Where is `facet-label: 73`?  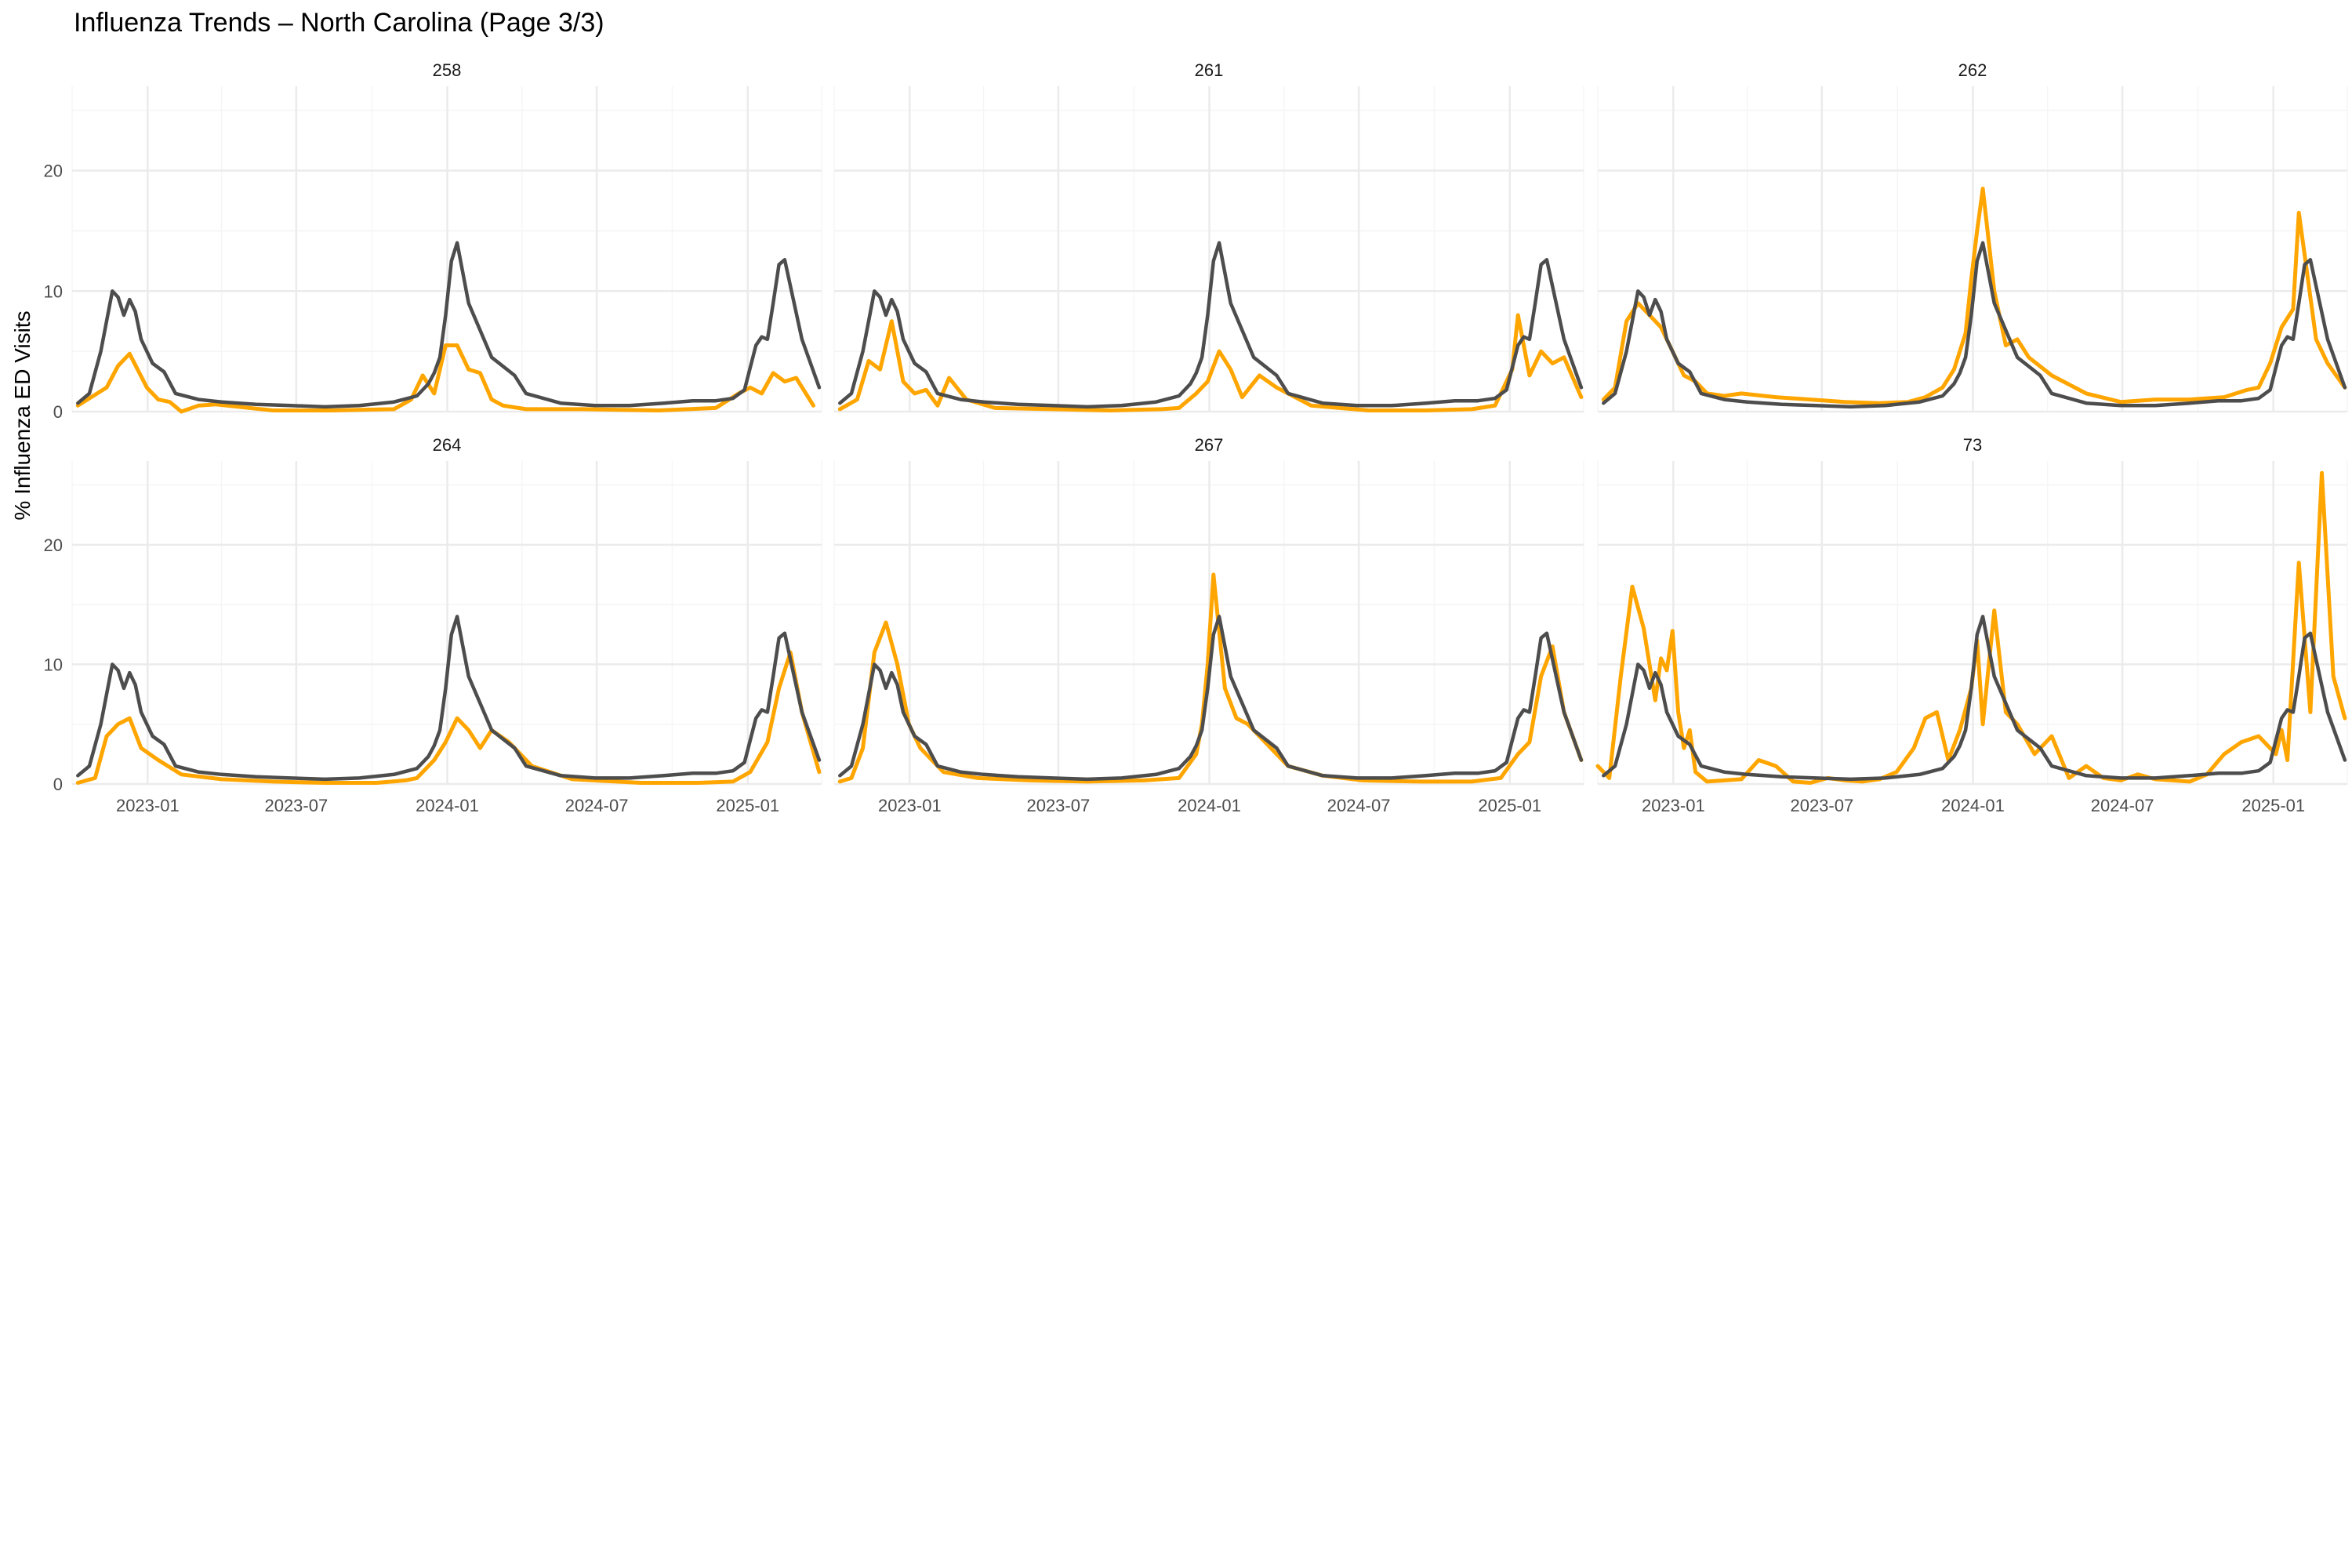 facet-label: 73 is located at coordinates (1972, 445).